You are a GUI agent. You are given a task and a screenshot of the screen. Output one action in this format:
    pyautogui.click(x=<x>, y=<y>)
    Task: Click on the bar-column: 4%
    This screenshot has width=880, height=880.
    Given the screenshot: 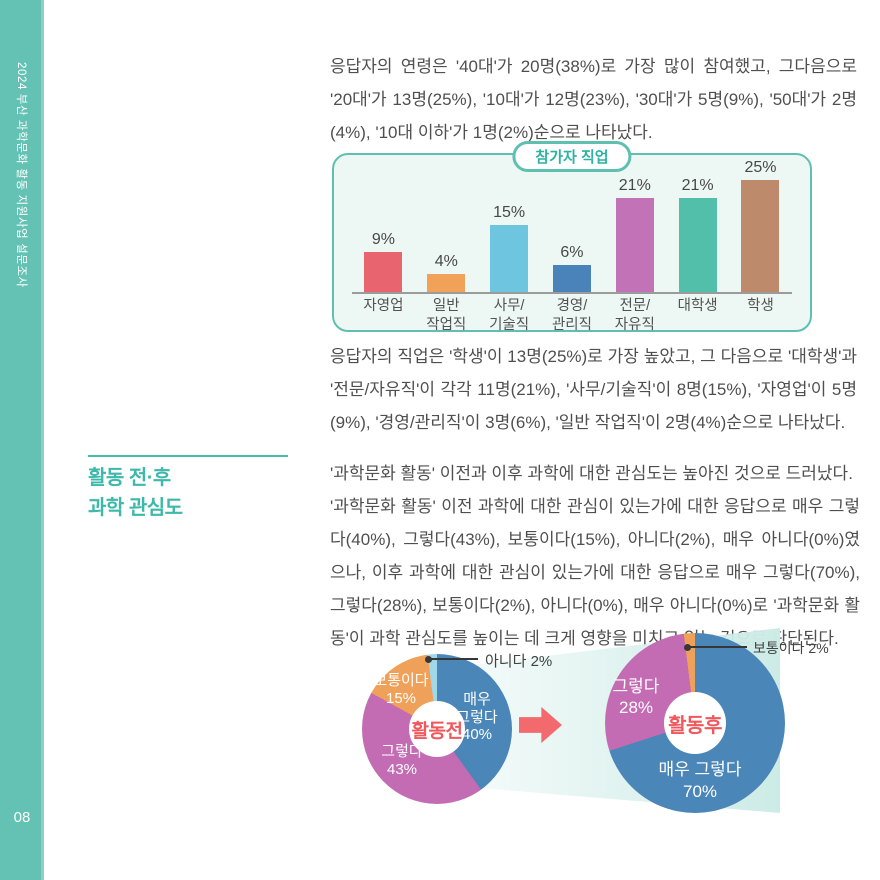 What is the action you would take?
    pyautogui.click(x=446, y=272)
    